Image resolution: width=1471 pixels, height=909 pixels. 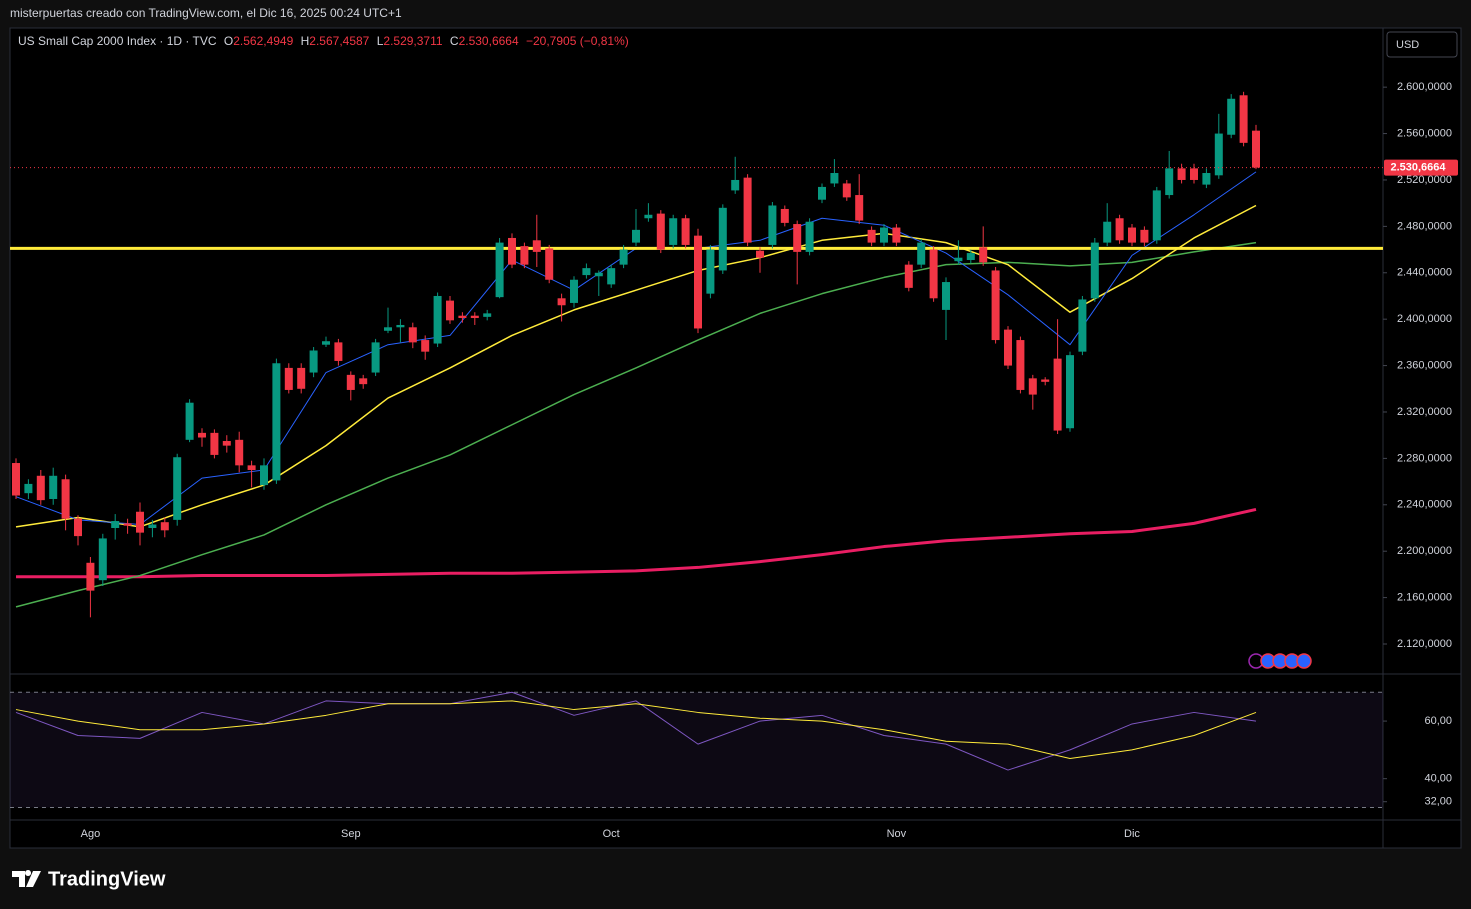 What do you see at coordinates (1424, 87) in the screenshot?
I see `y-tick-label: 2.600,0000` at bounding box center [1424, 87].